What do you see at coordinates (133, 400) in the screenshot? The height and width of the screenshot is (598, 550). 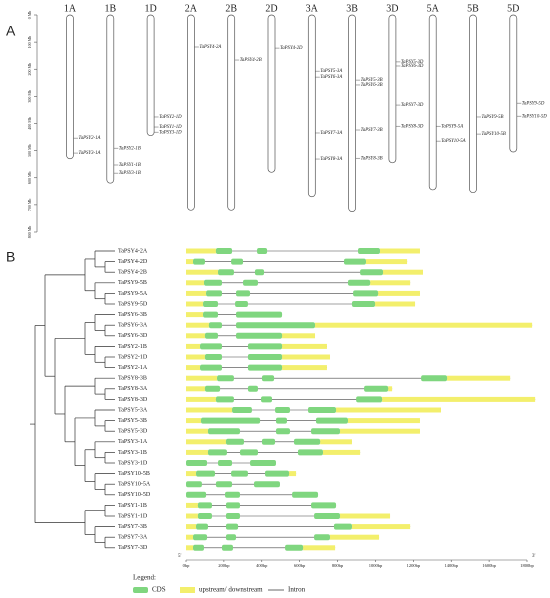 I see `gene-name: TaPSY8-3D` at bounding box center [133, 400].